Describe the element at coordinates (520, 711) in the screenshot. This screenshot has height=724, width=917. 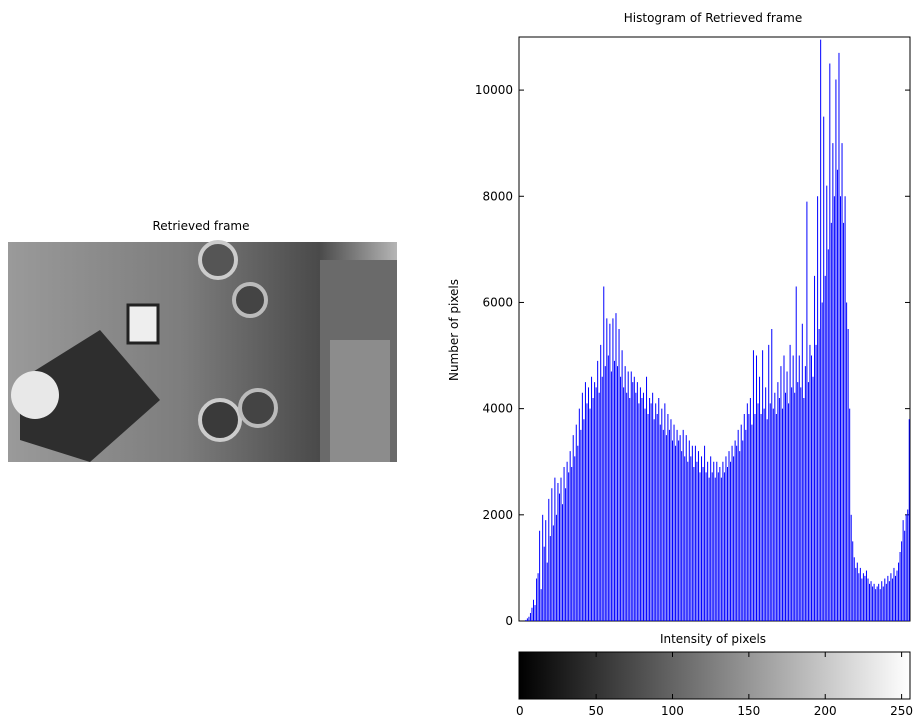
I see `x-tick-label: 0` at that location.